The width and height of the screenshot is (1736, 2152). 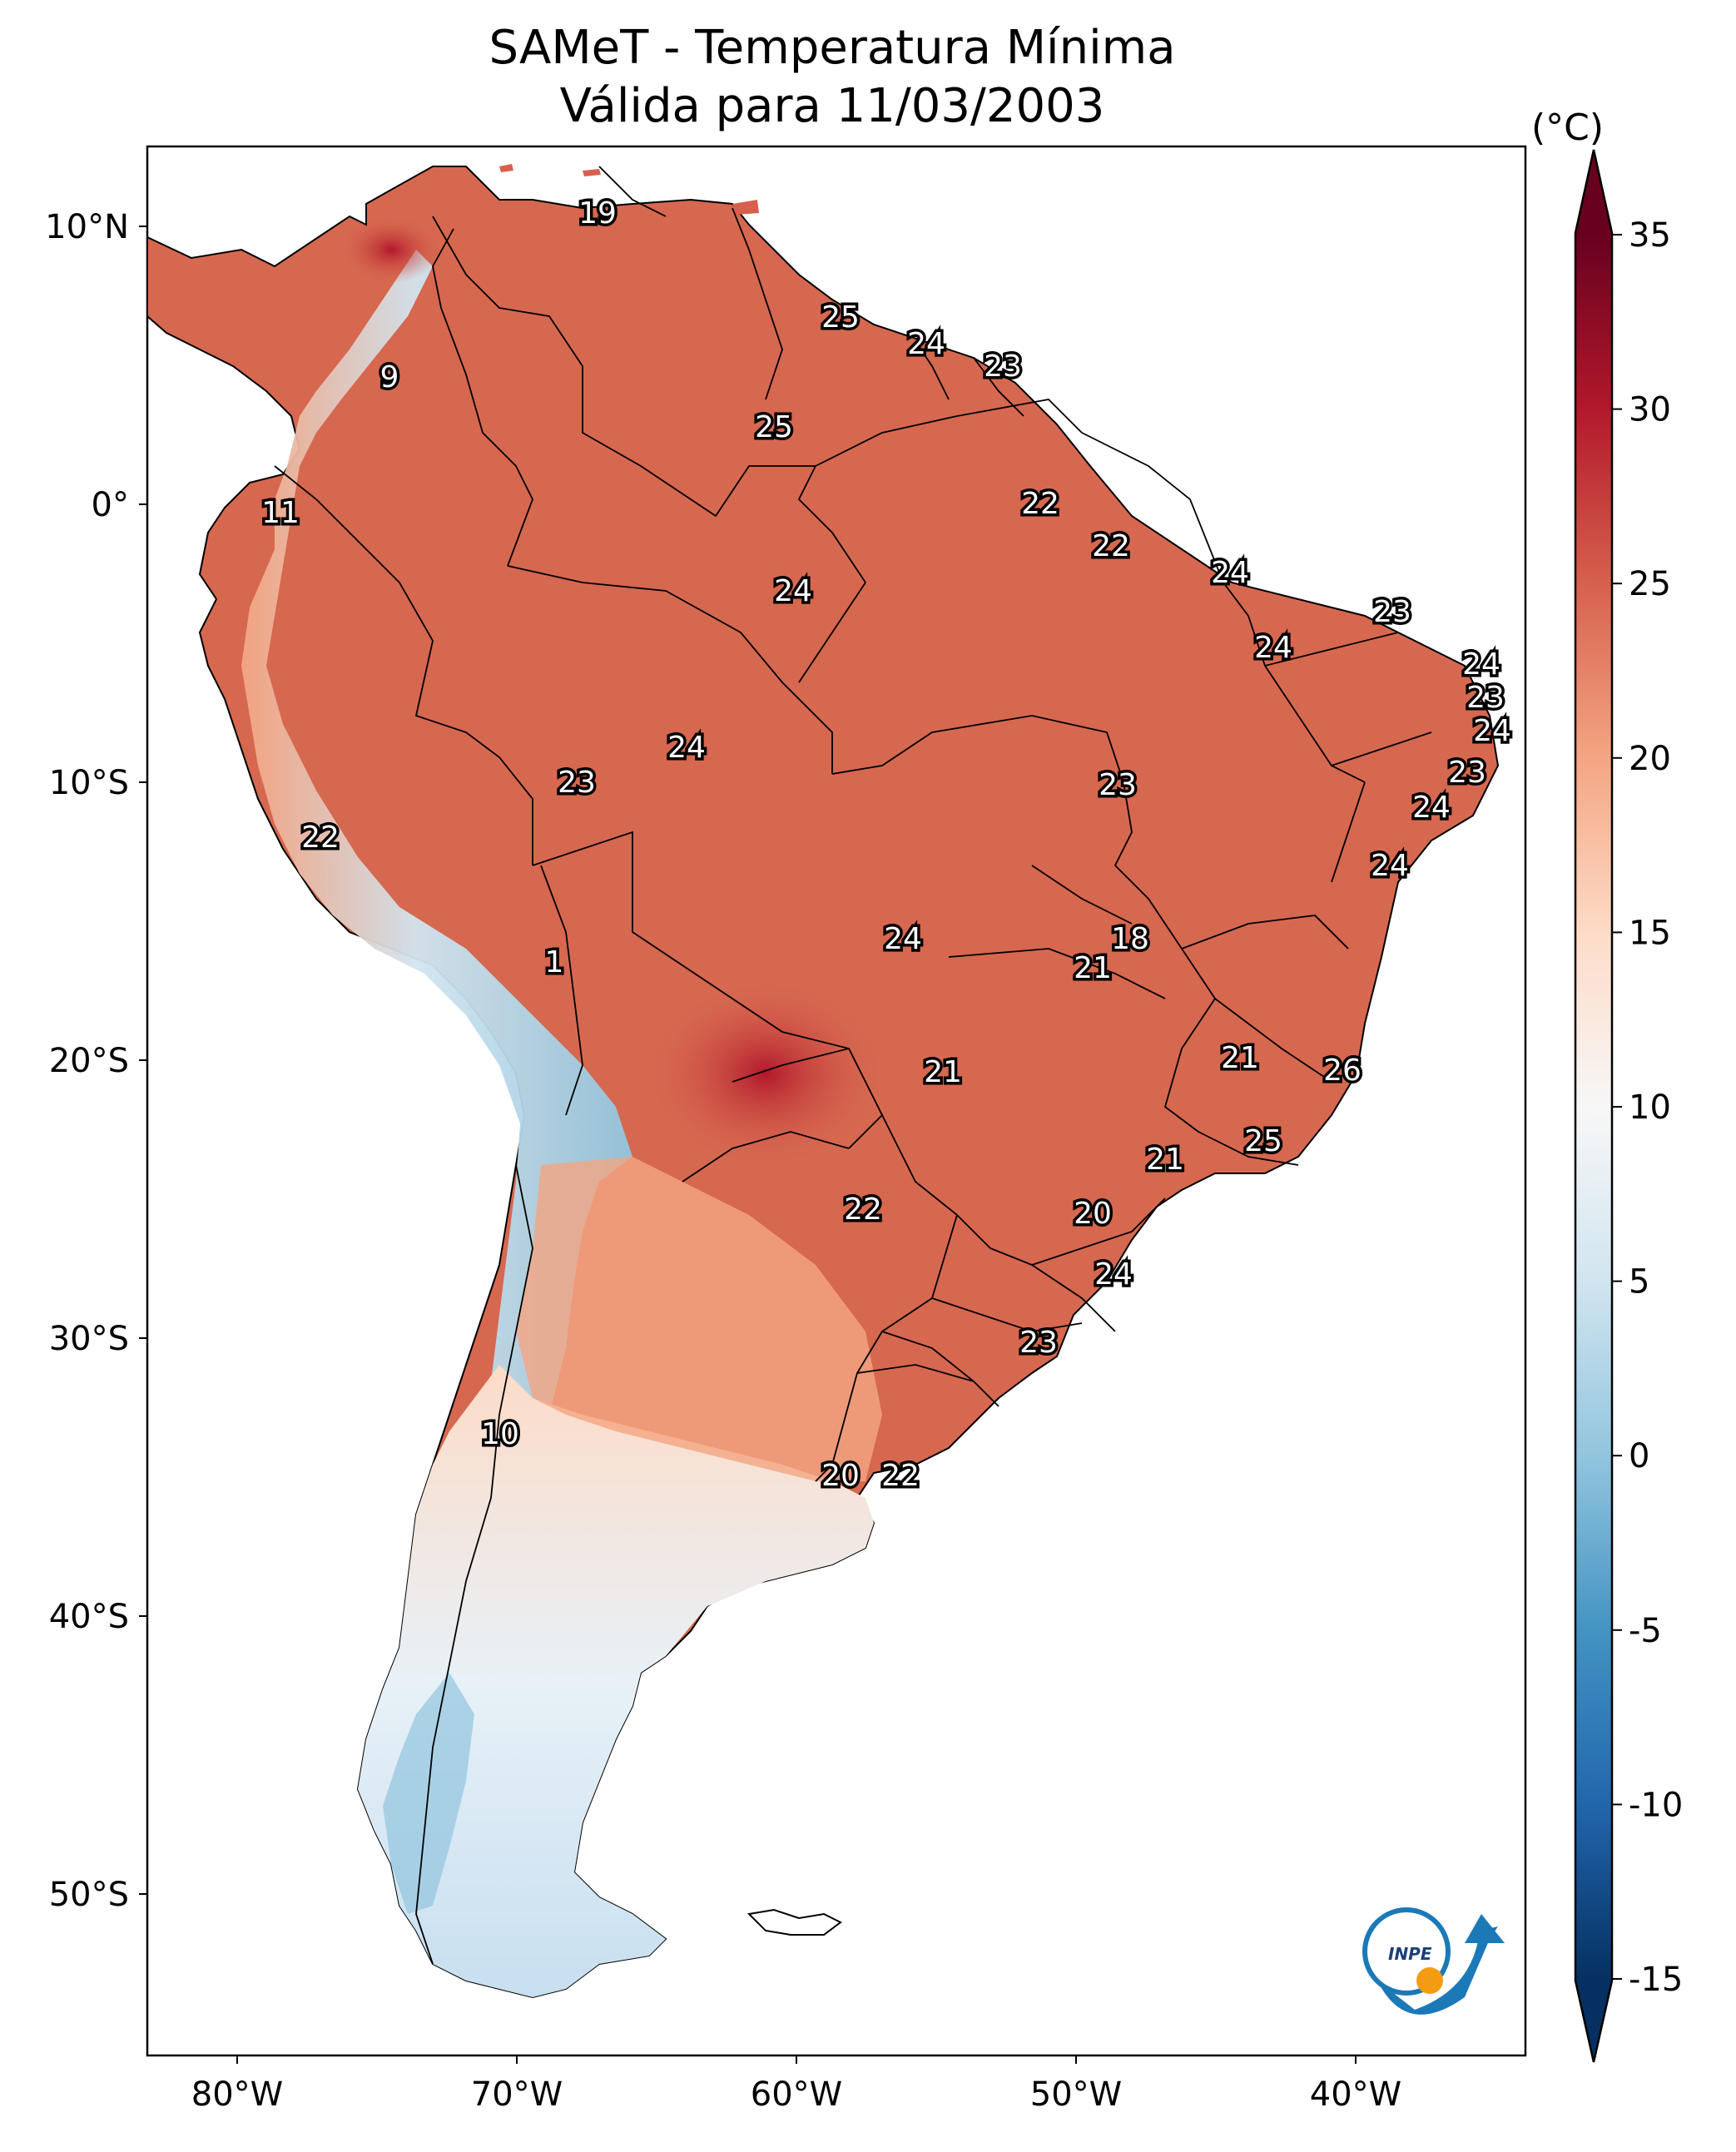 What do you see at coordinates (237, 2094) in the screenshot?
I see `lon-label: 80°W` at bounding box center [237, 2094].